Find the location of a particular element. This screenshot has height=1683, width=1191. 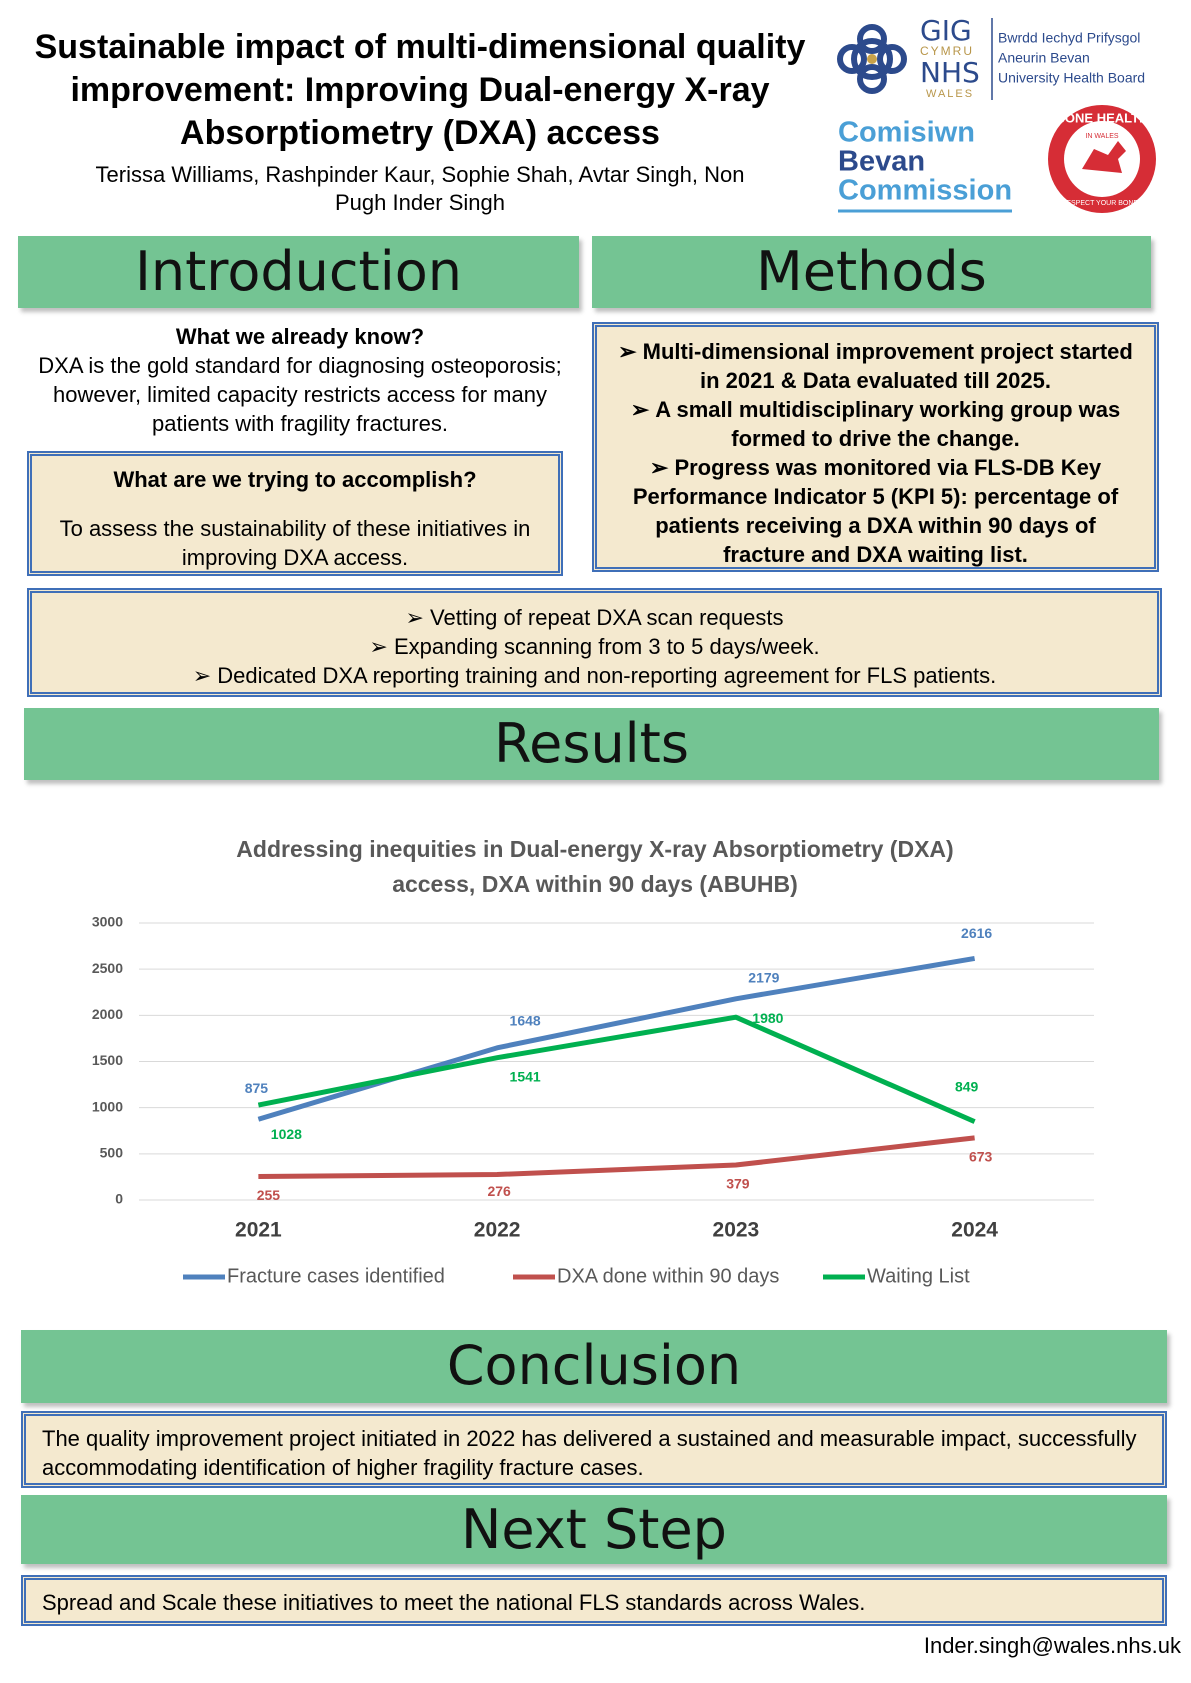

x-tick-label: 2022 is located at coordinates (497, 1230).